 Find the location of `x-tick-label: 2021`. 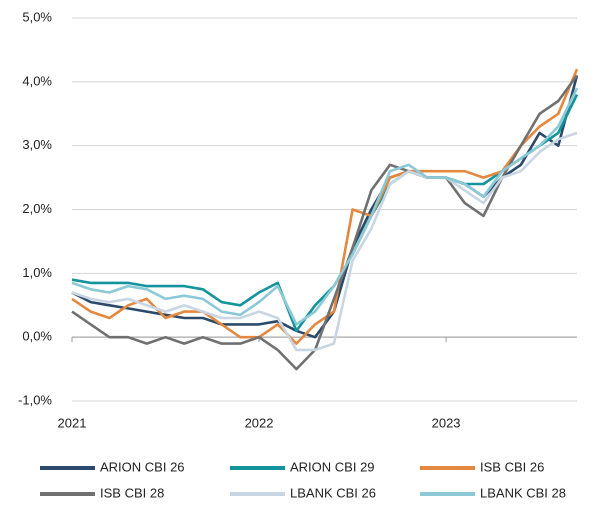

x-tick-label: 2021 is located at coordinates (72, 422).